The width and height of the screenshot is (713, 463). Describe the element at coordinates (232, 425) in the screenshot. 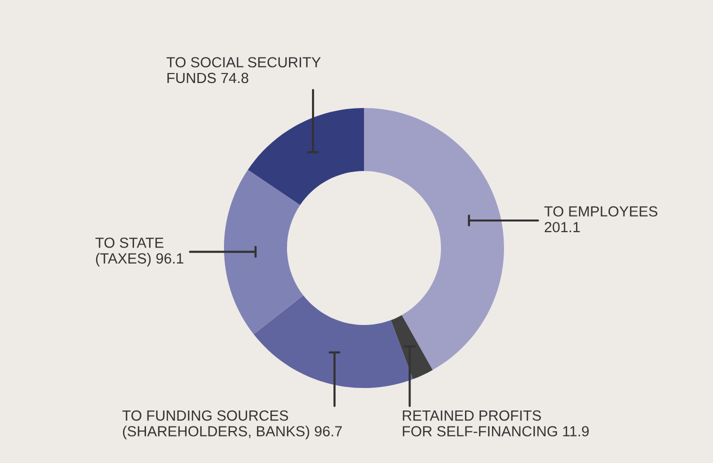

I see `slice-label: TO FUNDING SOURCES (SHAREHOLDERS, BANKS) 96.7` at that location.